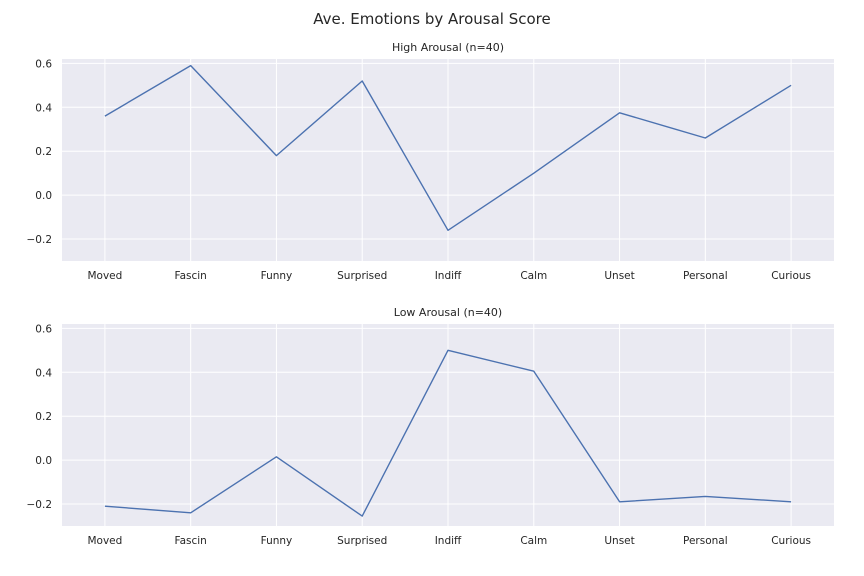 This screenshot has width=864, height=576. Describe the element at coordinates (432, 19) in the screenshot. I see `figure-title: Ave. Emotions by Arousal Score` at that location.